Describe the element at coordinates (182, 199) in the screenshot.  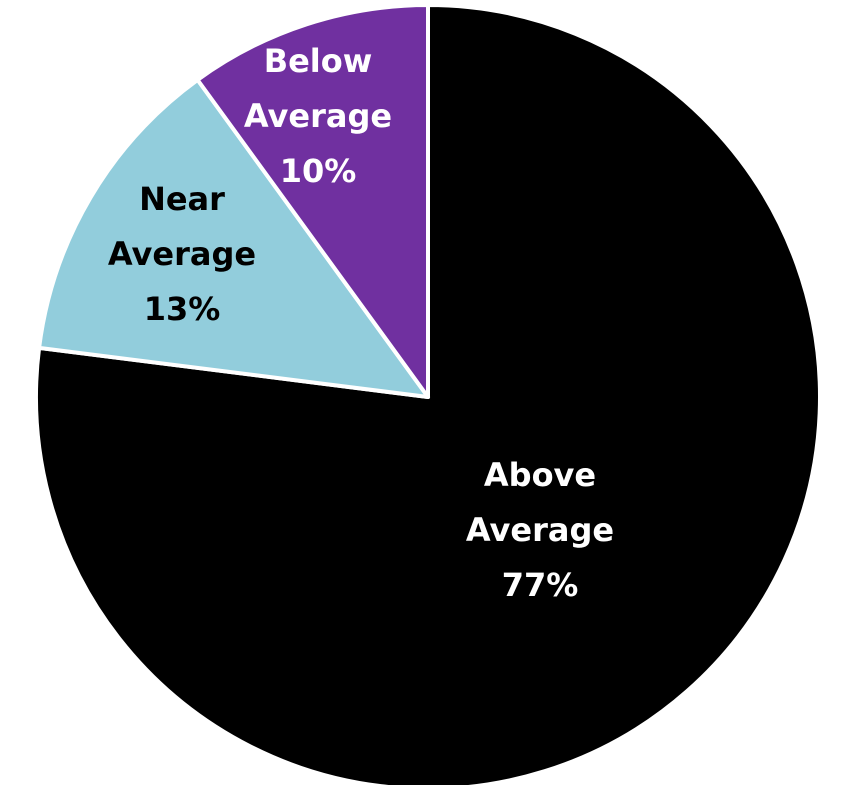
I see `pie-label-line: Near` at that location.